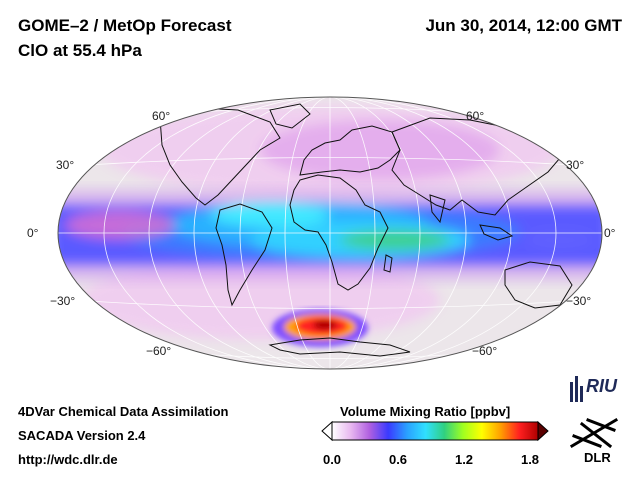 Image resolution: width=640 pixels, height=480 pixels. What do you see at coordinates (244, 255) in the screenshot?
I see `south-america-coast` at bounding box center [244, 255].